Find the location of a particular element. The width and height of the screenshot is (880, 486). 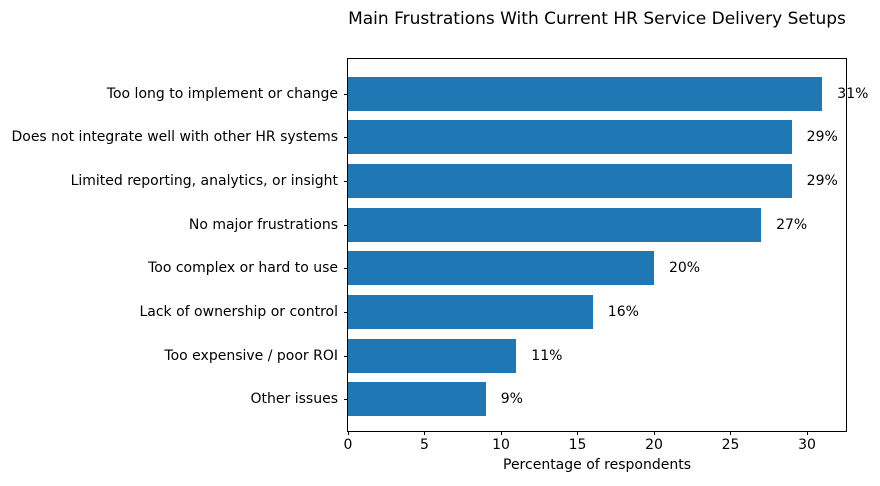

x-tick-label: 5 is located at coordinates (424, 445).